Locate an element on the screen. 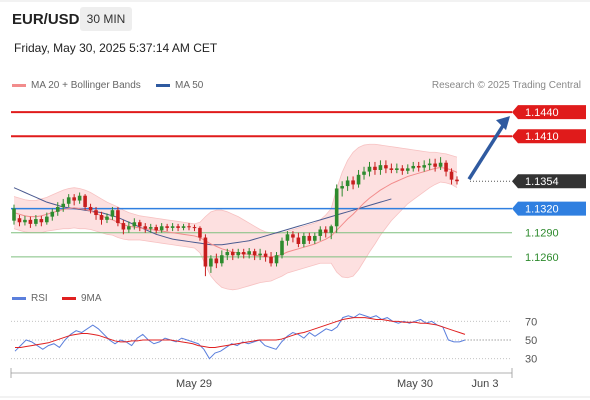 The image size is (590, 400). legend-swatch-ma20 is located at coordinates (19, 85).